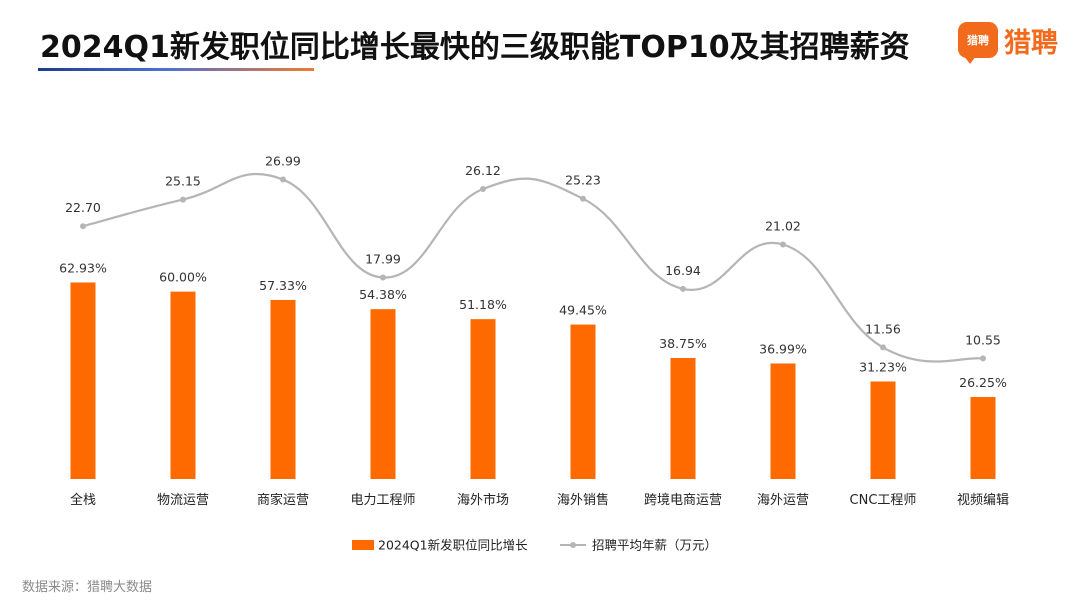 The width and height of the screenshot is (1080, 608). Describe the element at coordinates (1031, 43) in the screenshot. I see `logo-text: 猎聘` at that location.